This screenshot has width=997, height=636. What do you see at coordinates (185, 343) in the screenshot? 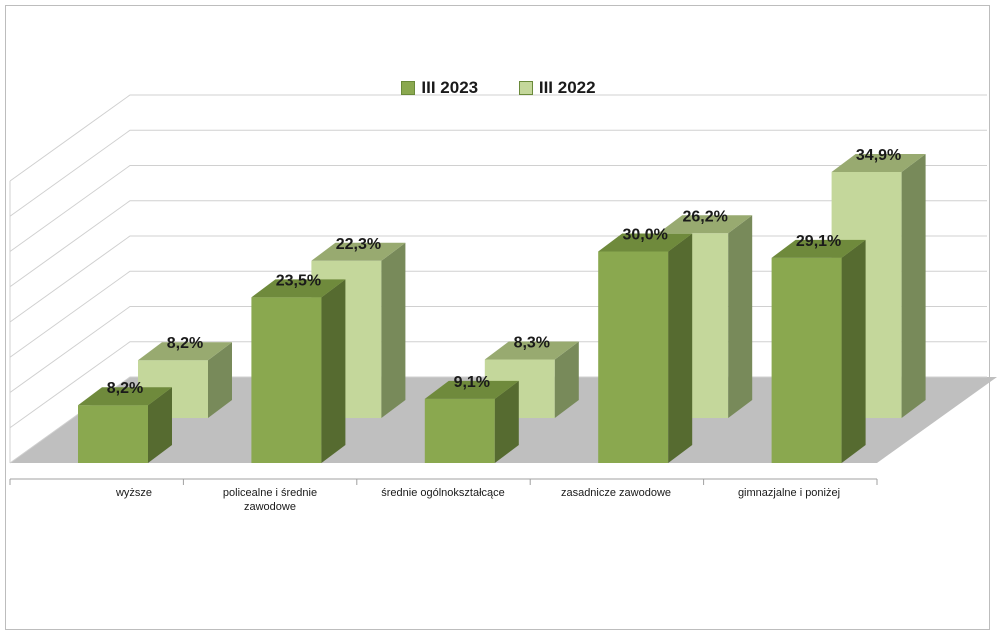
I see `value-label-2-1: 8,2%` at bounding box center [185, 343].